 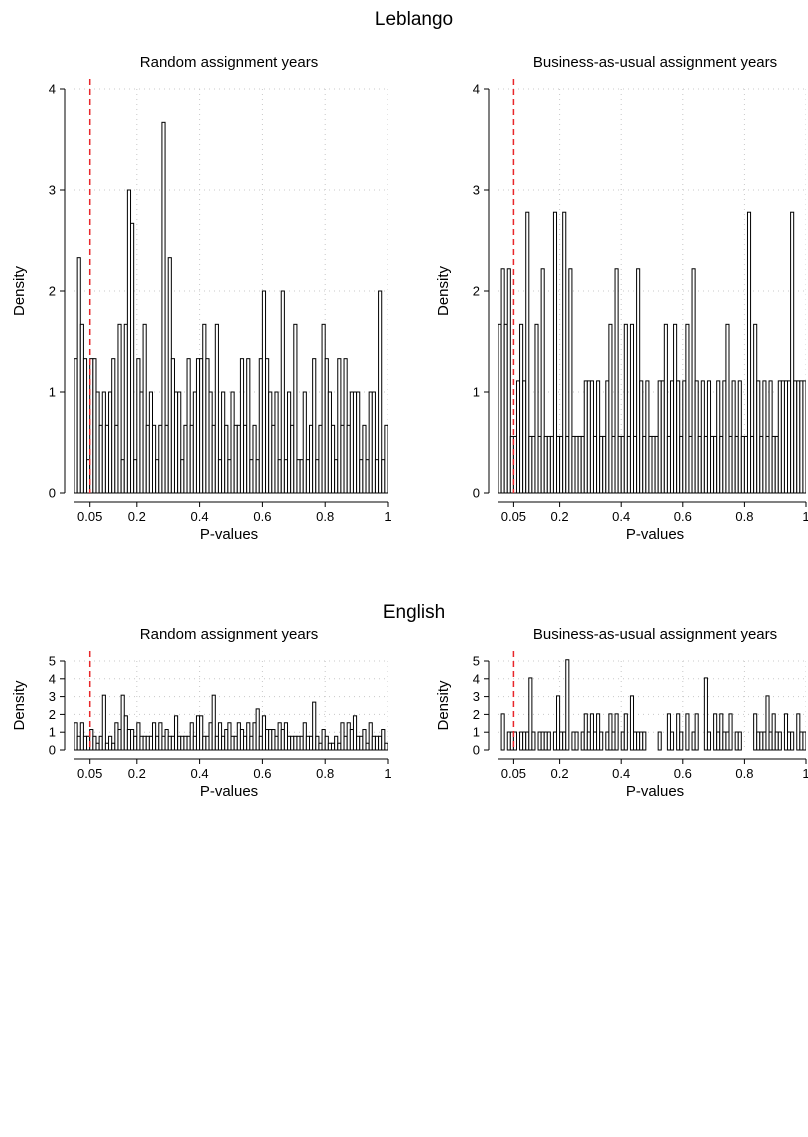 I want to click on section-title-english: English, so click(x=414, y=612).